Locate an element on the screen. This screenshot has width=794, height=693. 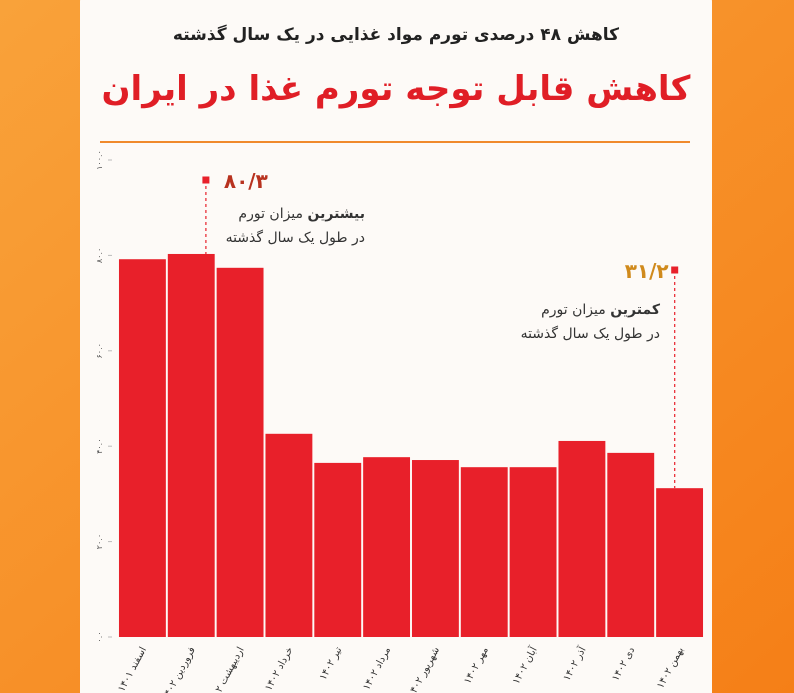
value-label: ۸۰/۳ is located at coordinates (246, 181).